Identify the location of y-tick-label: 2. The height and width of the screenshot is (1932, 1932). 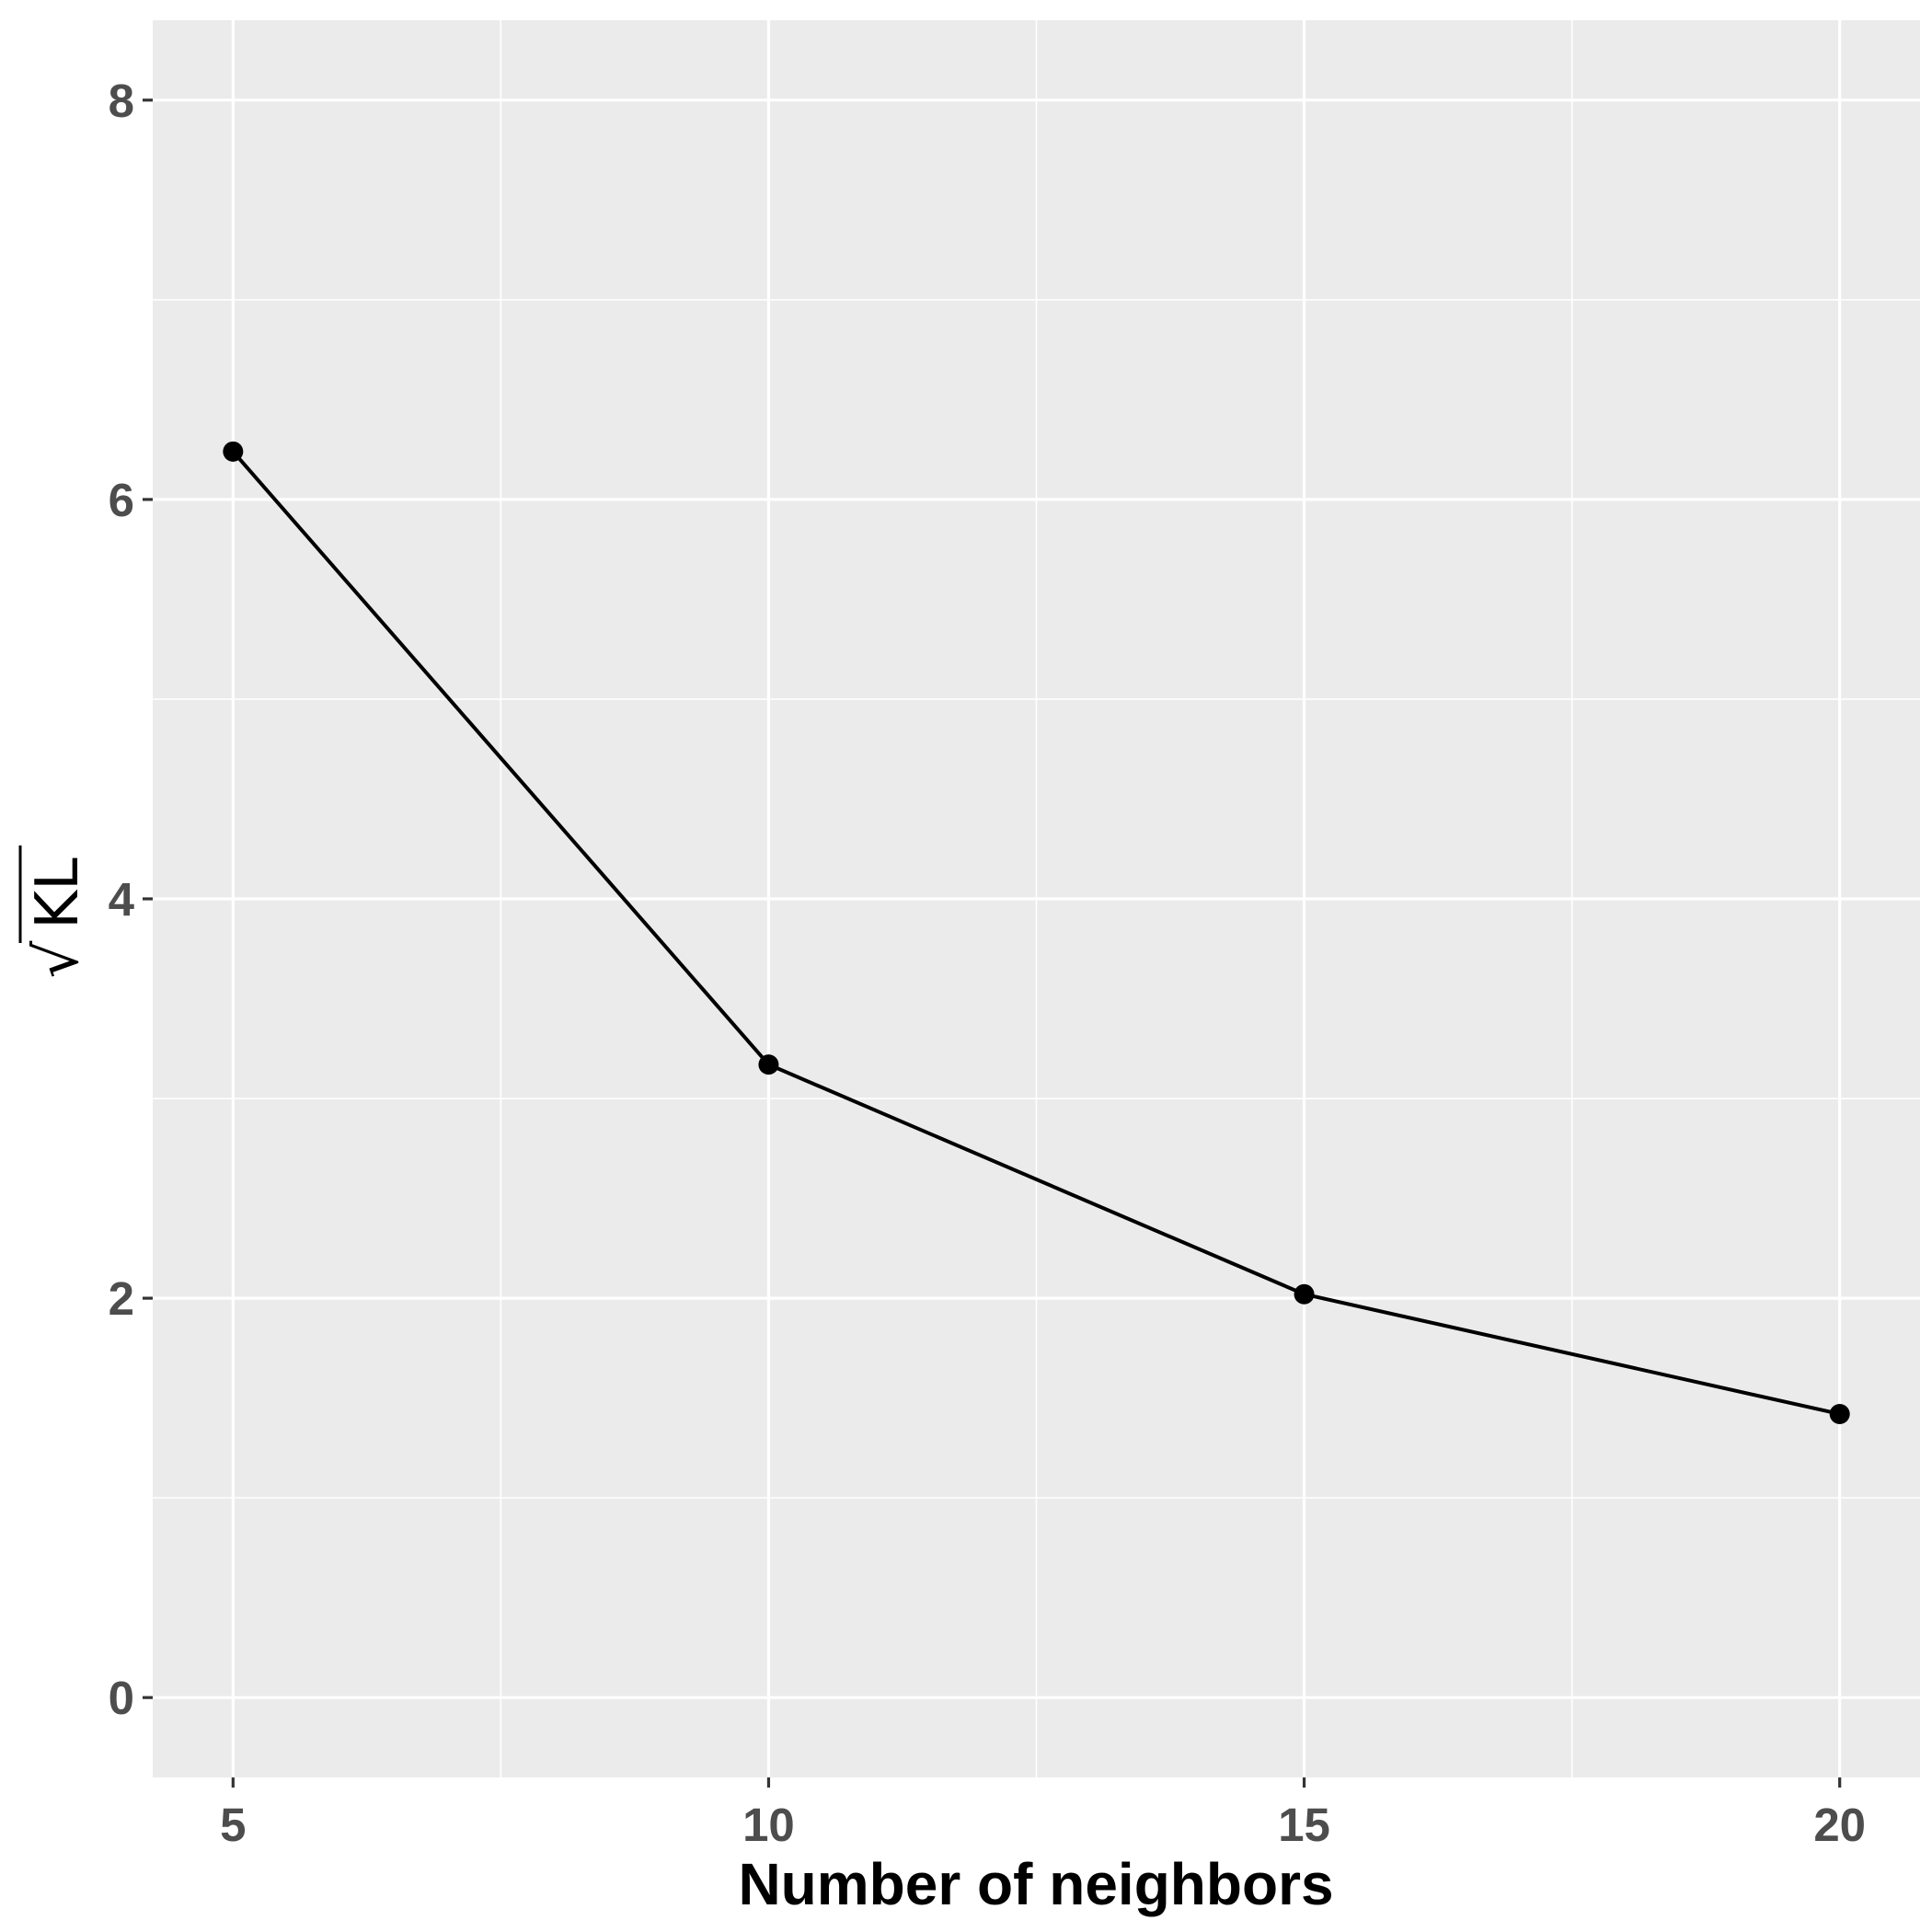
(121, 1298).